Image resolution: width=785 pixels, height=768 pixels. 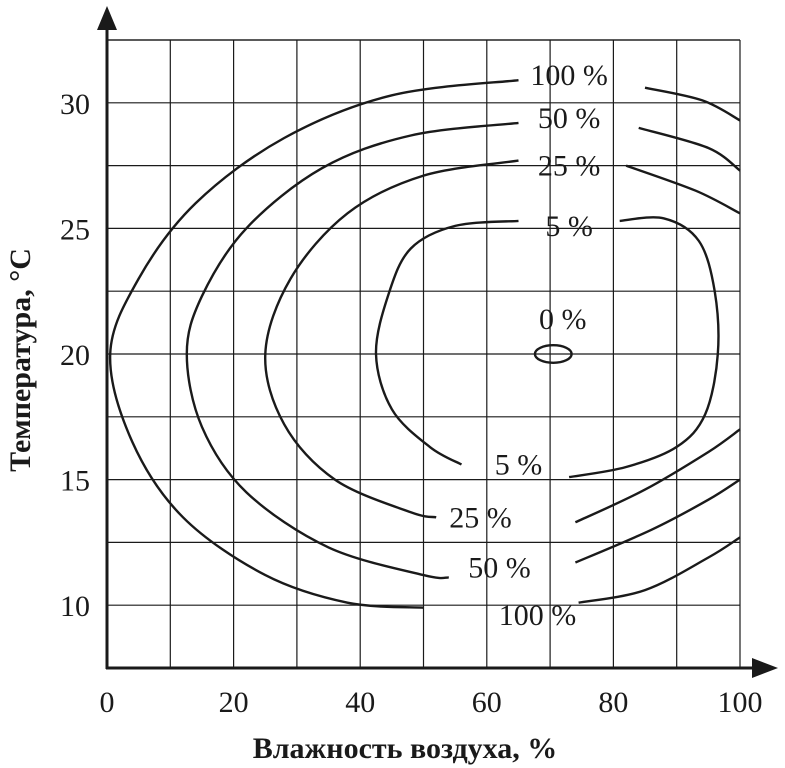 I want to click on y-tick-label: 10, so click(x=75, y=606).